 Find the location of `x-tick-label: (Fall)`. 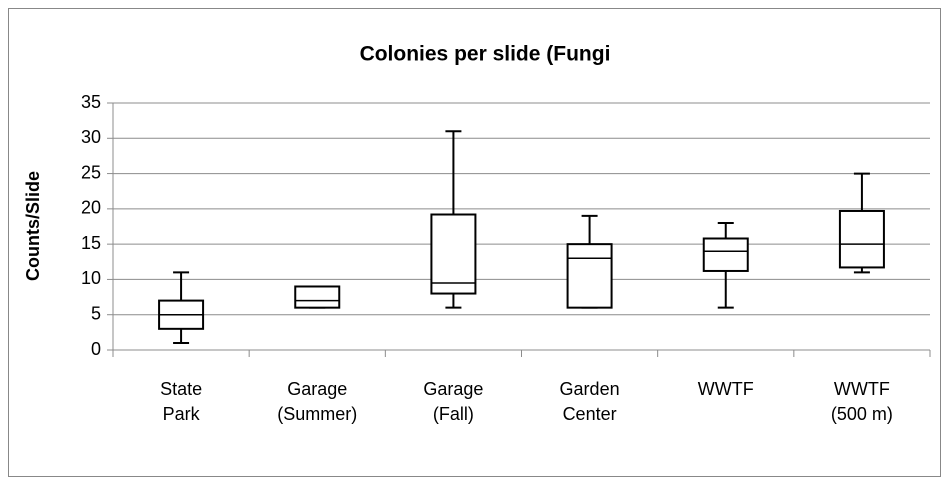

x-tick-label: (Fall) is located at coordinates (453, 414).